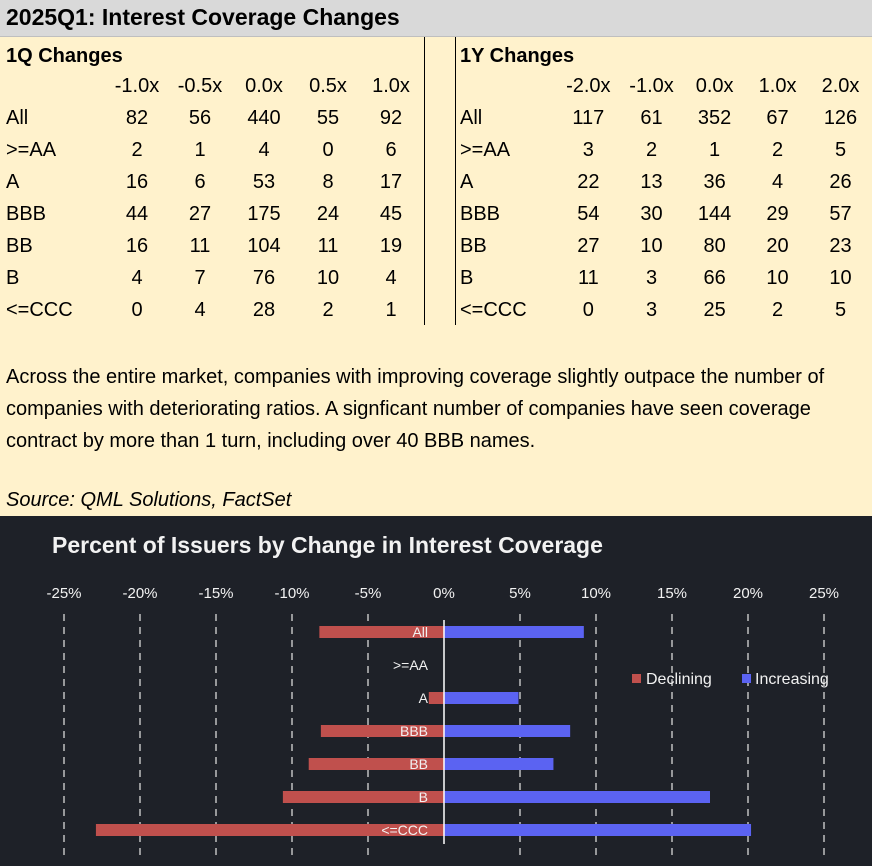 The image size is (872, 866). I want to click on table-header-row: -1.0x -0.5x 0.0x 0.5x 1.0x, so click(214, 86).